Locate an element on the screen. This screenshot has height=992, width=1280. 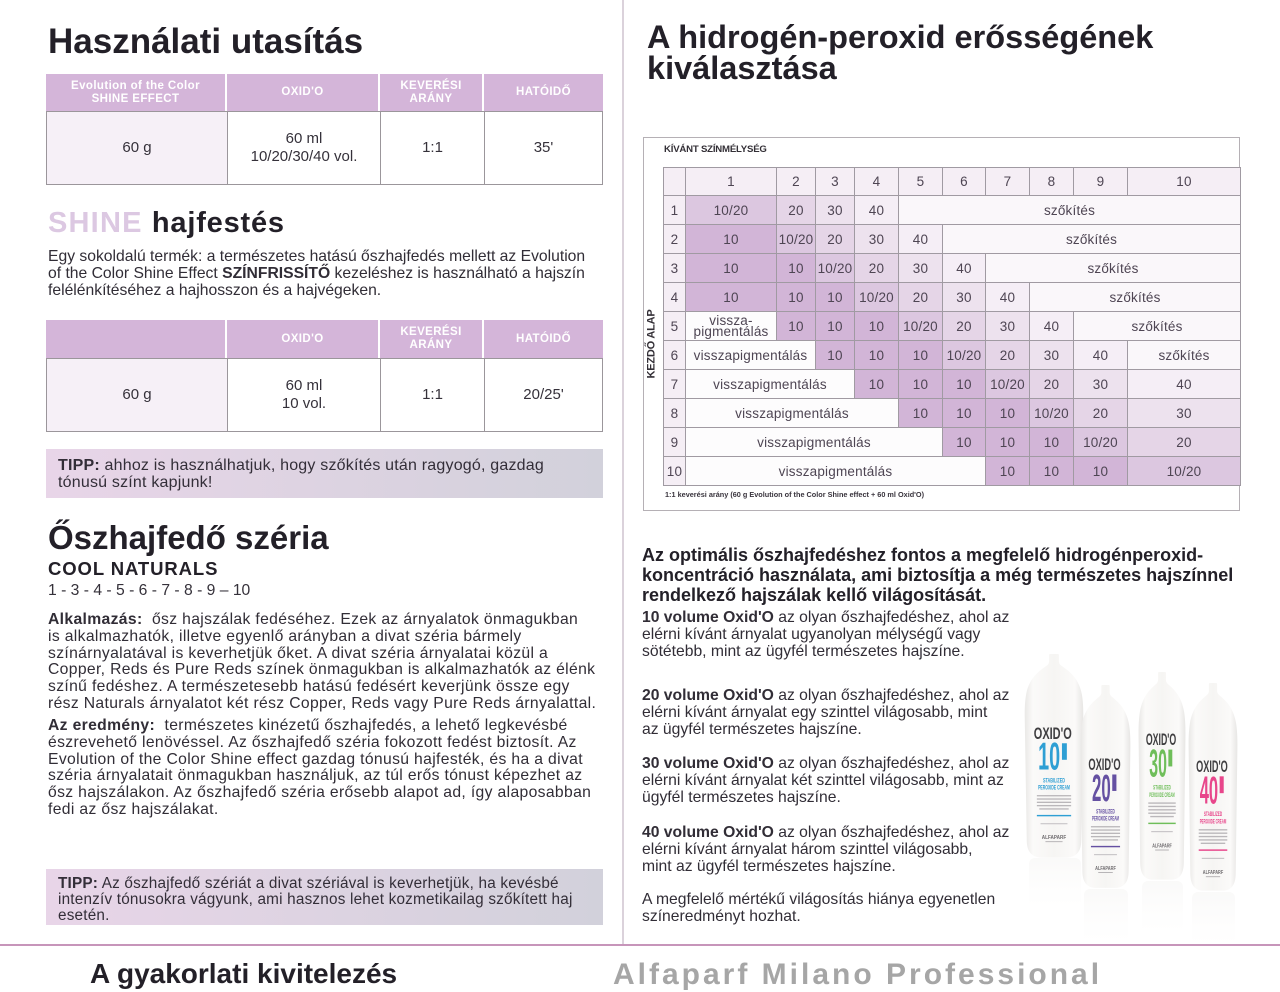
svg-text: 10 is located at coordinates (1049, 757).